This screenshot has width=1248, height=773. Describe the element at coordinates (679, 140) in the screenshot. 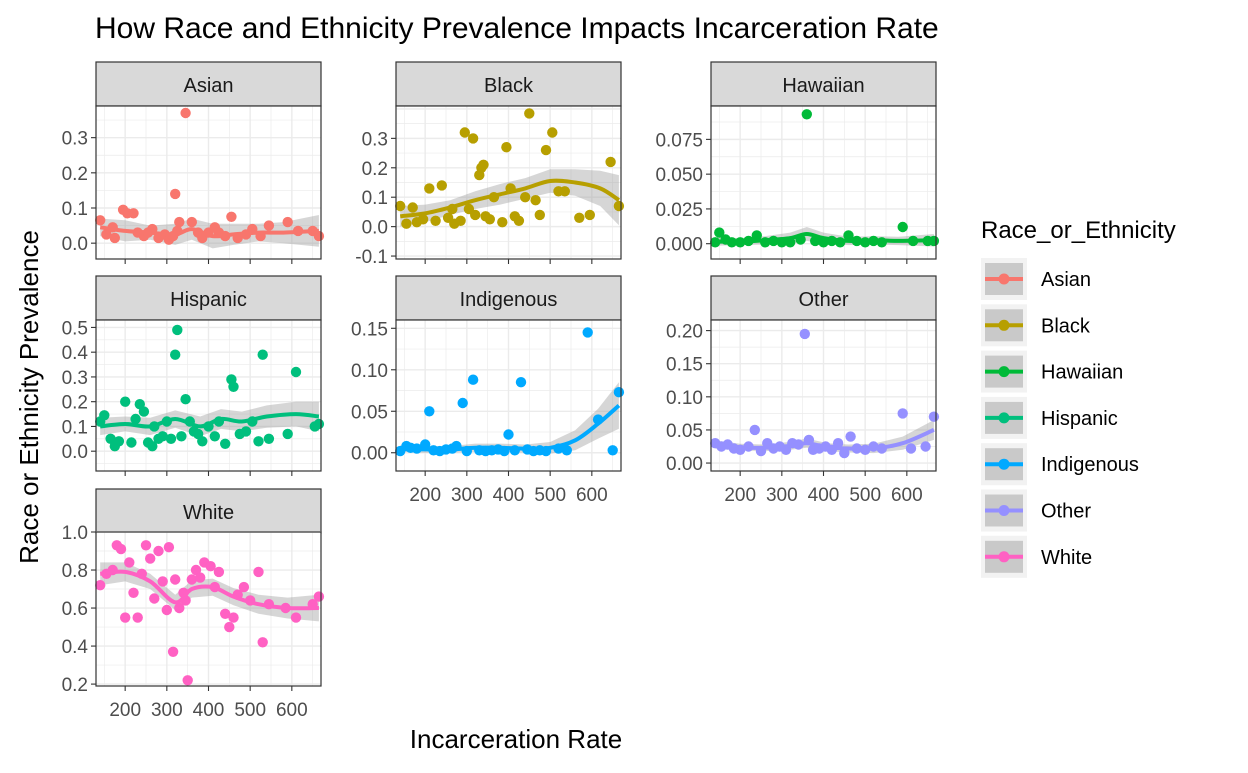

I see `y-tick-label: 0.075` at that location.